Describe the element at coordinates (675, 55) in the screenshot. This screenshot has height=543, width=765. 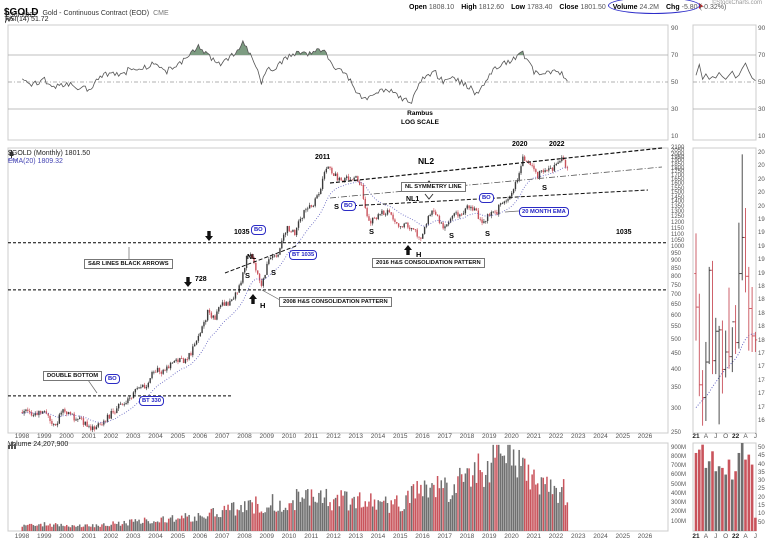
I see `rsi-tick: 70` at that location.